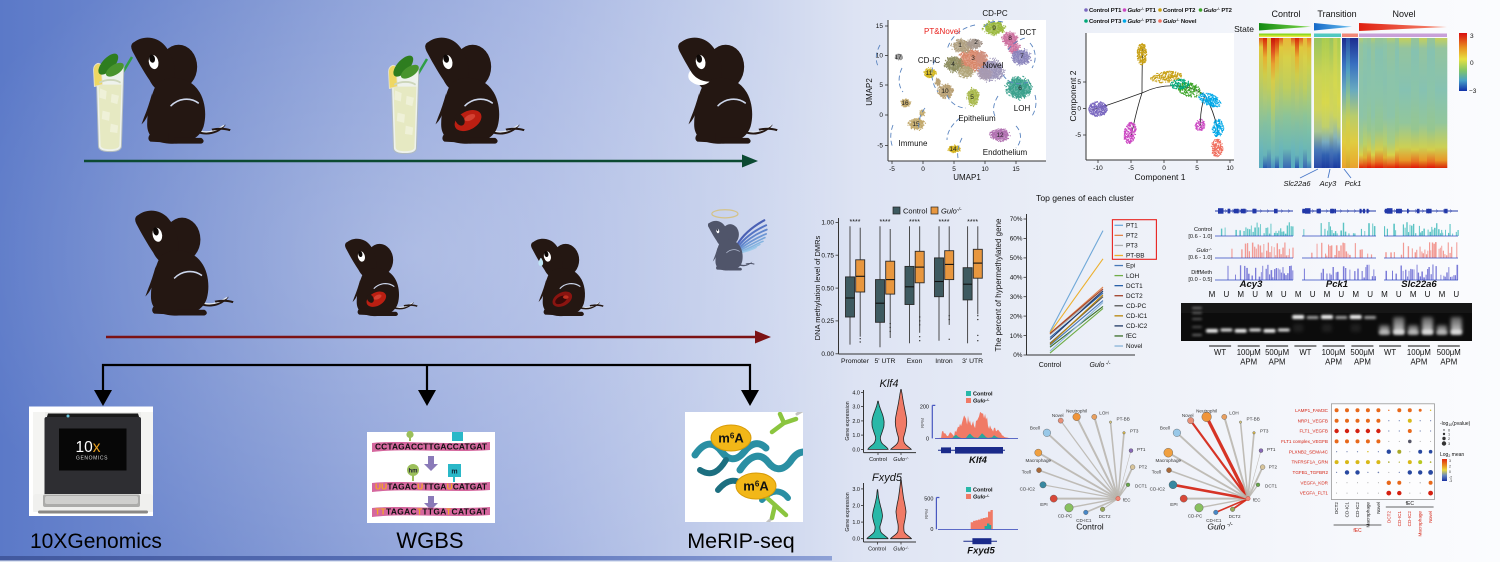  What do you see at coordinates (1449, 444) in the screenshot?
I see `svg-text: 3` at bounding box center [1449, 444].